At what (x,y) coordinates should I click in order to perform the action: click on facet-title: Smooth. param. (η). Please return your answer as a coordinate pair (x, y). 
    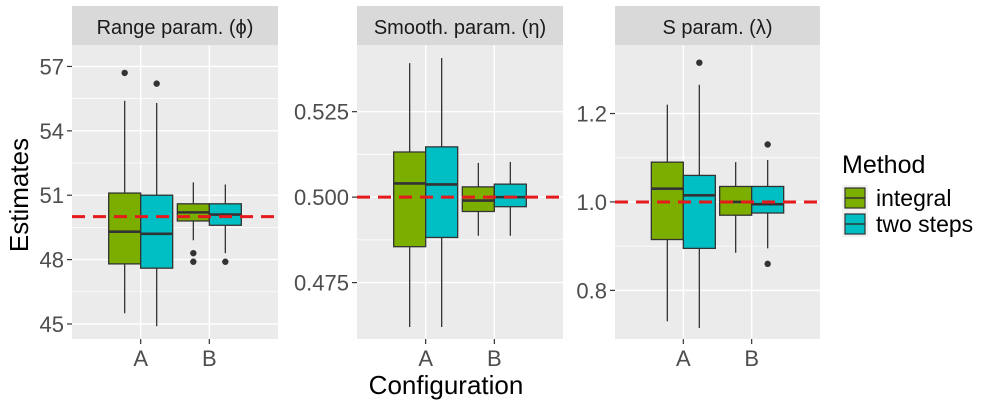
    Looking at the image, I should click on (460, 28).